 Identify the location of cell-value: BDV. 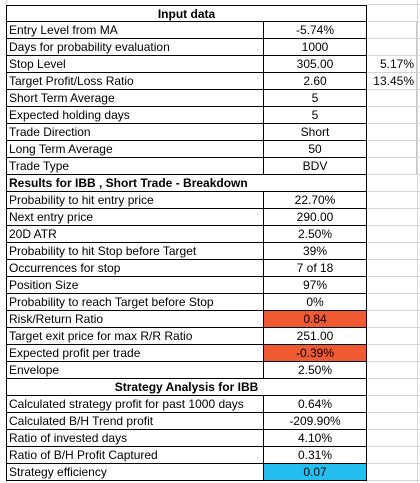
(315, 166).